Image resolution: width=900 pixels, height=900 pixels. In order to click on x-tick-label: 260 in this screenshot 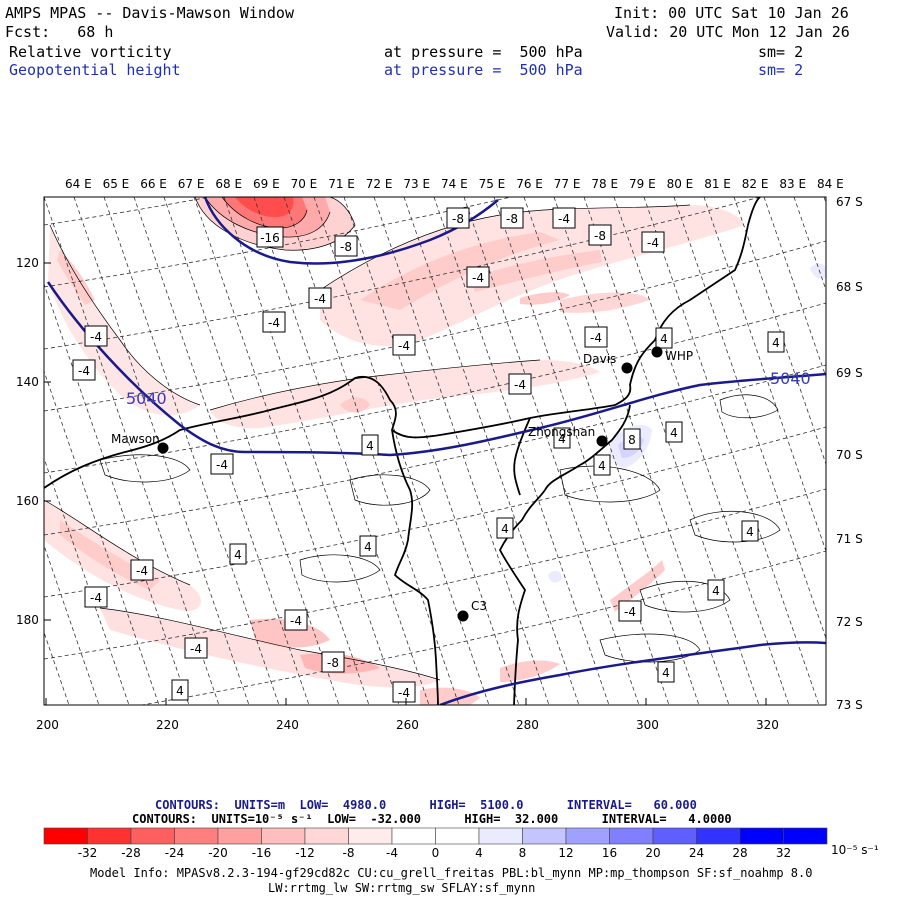, I will do `click(407, 725)`.